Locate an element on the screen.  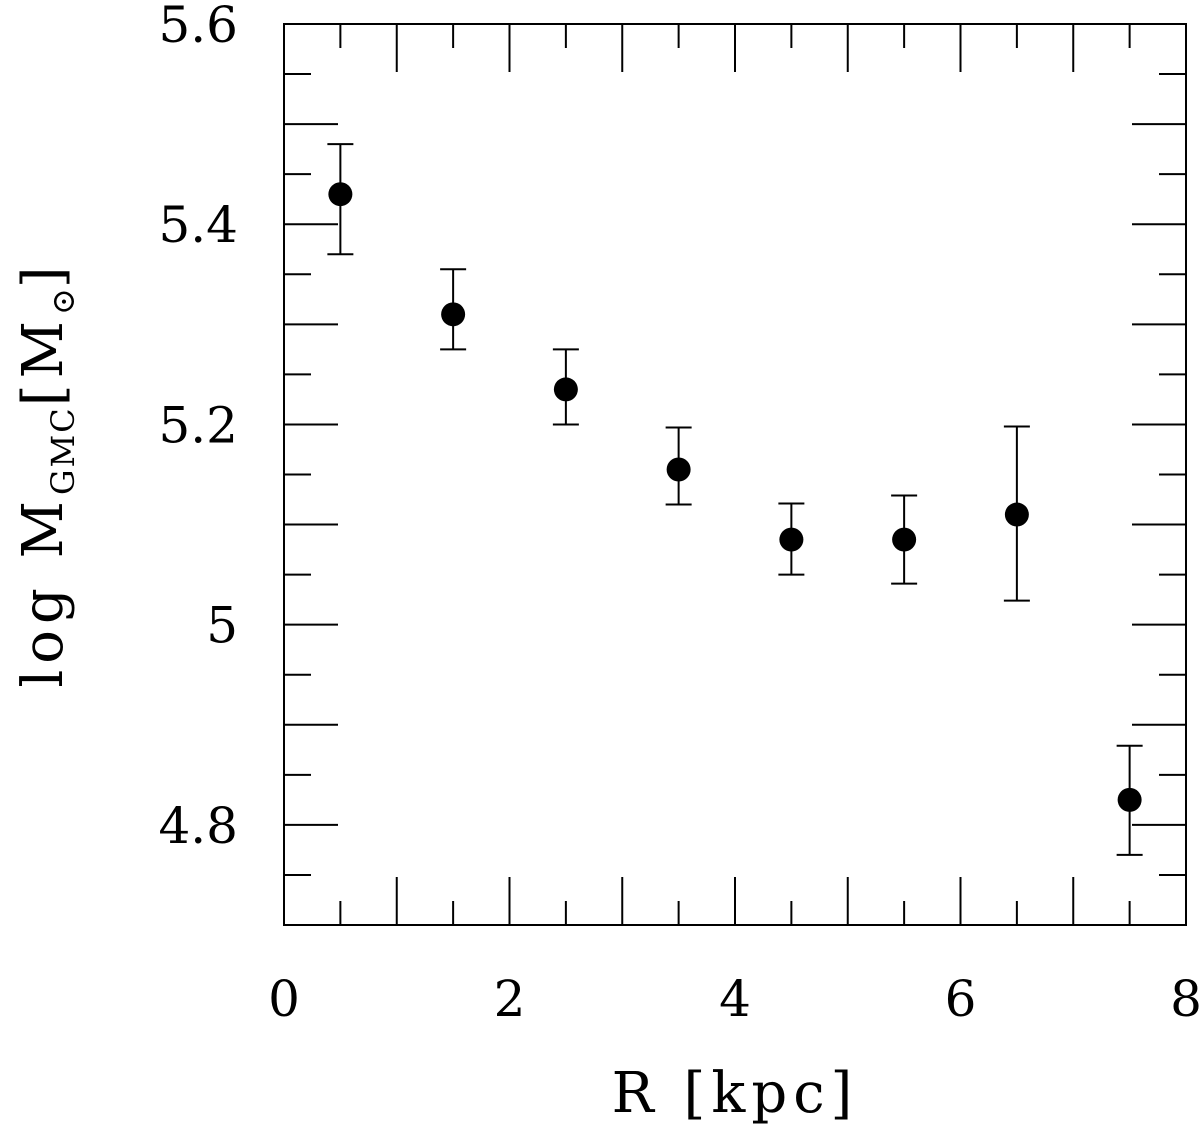
y-axis-label-unit-subscript: ⊙ is located at coordinates (63, 301).